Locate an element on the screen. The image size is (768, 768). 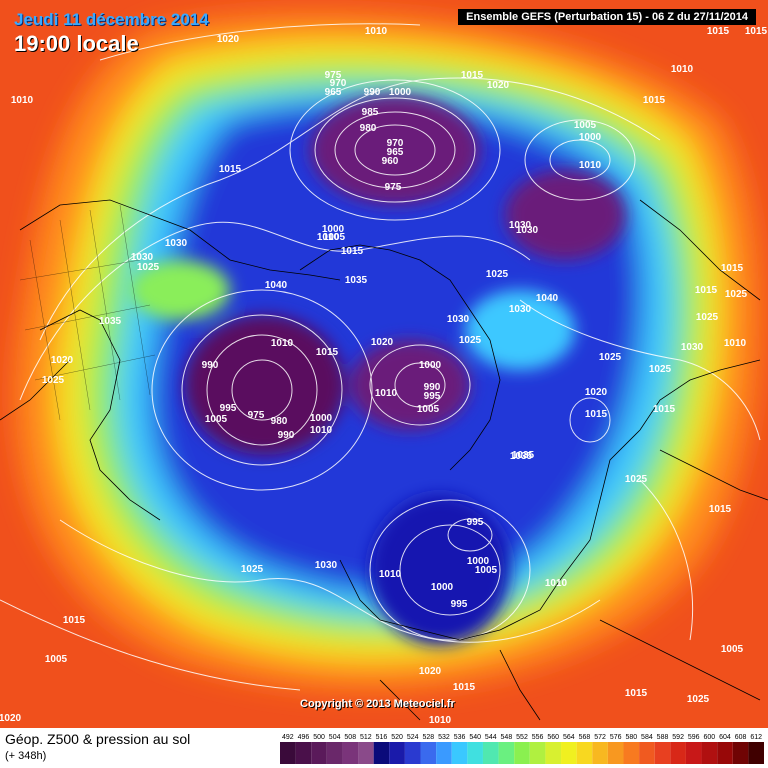
scale-tick-label: 508 is located at coordinates (350, 737).